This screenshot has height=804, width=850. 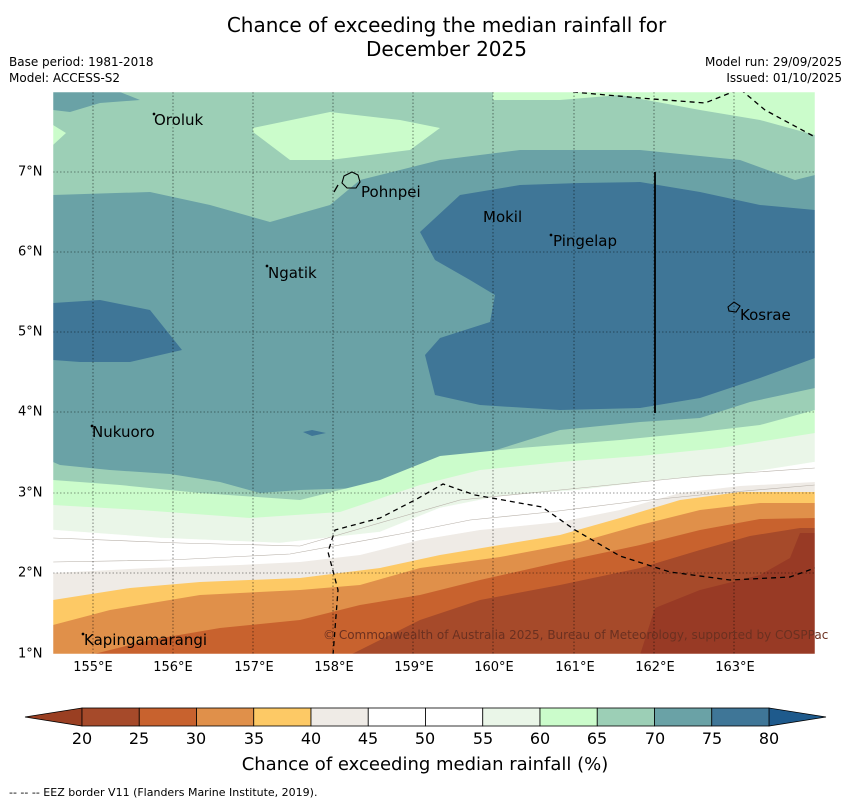 I want to click on contour-lines, so click(x=434, y=507).